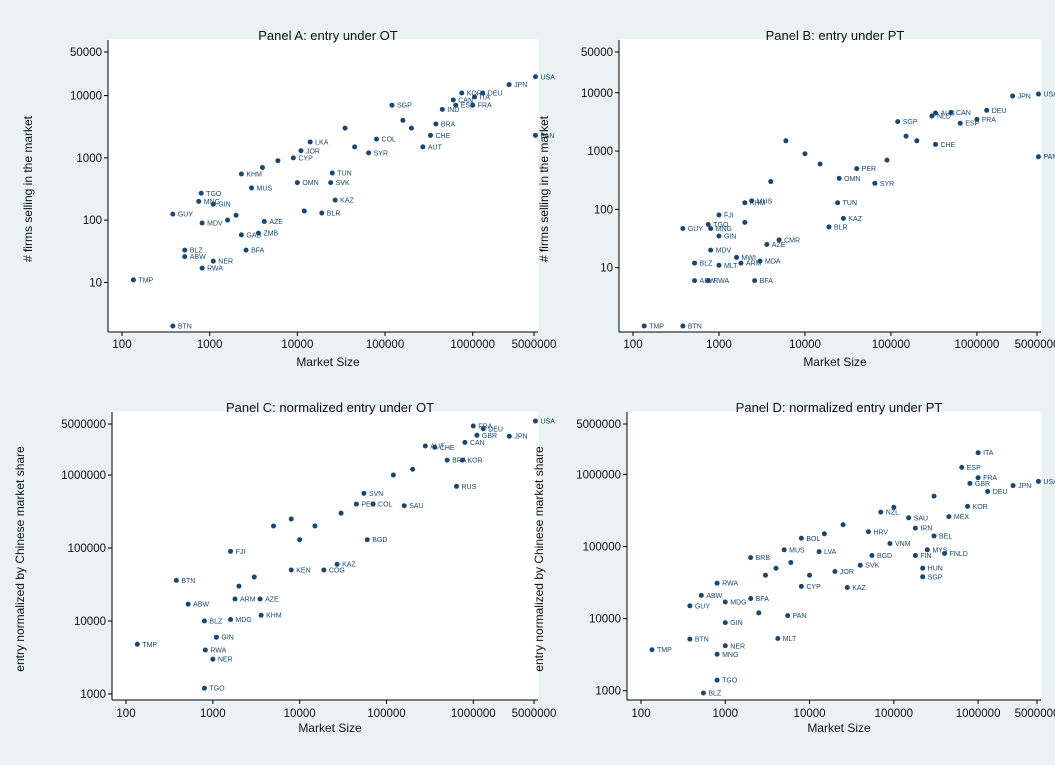 The width and height of the screenshot is (1055, 765). What do you see at coordinates (86, 97) in the screenshot?
I see `y-tick-label: 10000` at bounding box center [86, 97].